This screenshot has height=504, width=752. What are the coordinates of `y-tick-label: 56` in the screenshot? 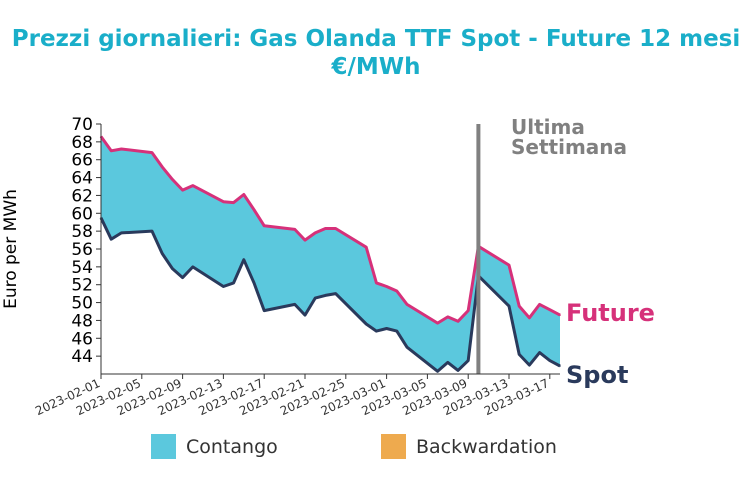 It's located at (82, 250).